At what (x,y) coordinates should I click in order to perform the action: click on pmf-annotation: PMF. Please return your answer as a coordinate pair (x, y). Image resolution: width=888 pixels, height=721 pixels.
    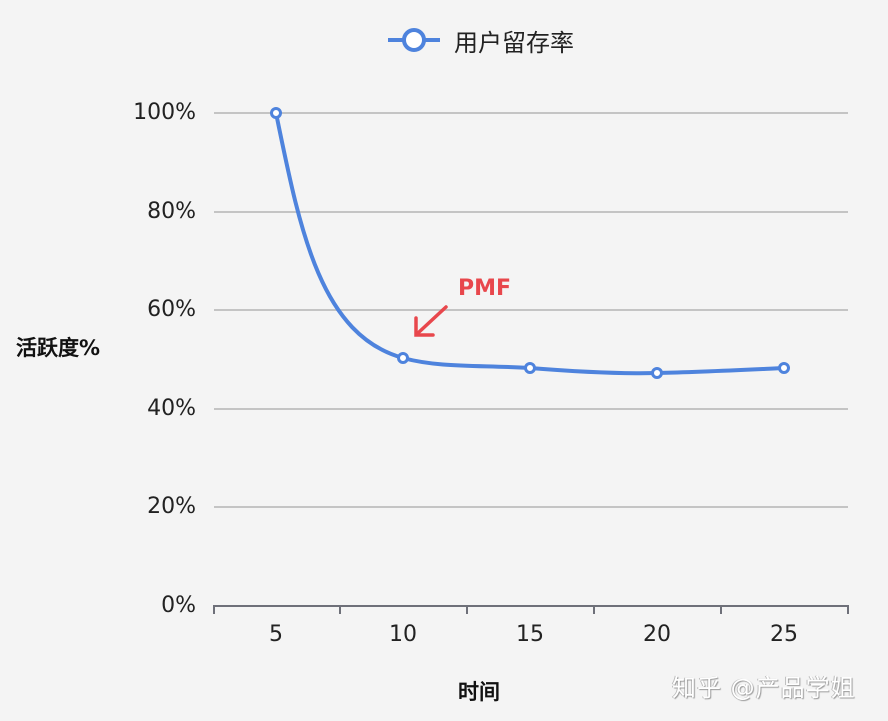
    Looking at the image, I should click on (485, 288).